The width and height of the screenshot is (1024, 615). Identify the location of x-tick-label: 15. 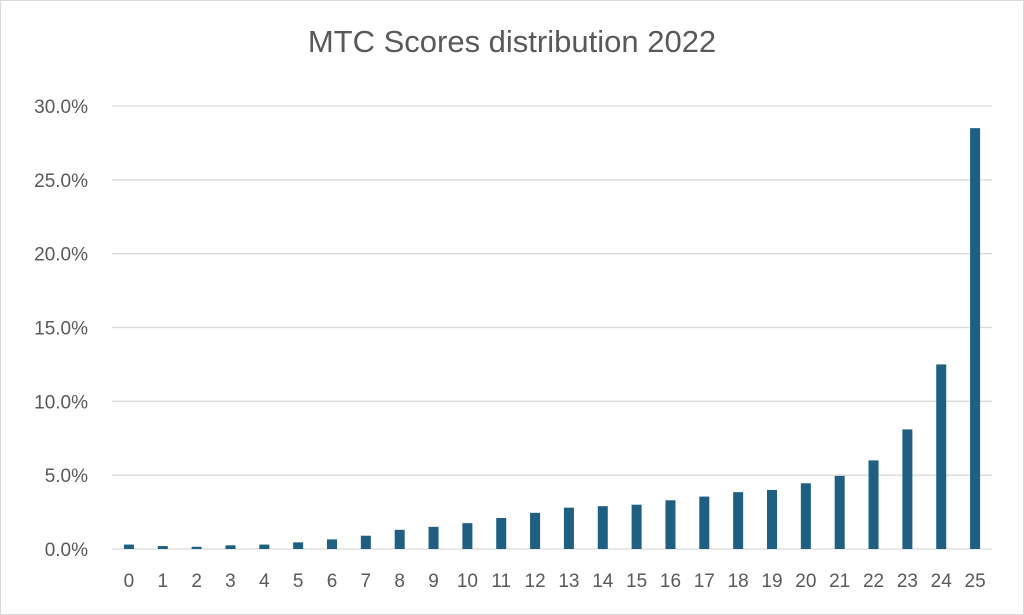
(636, 581).